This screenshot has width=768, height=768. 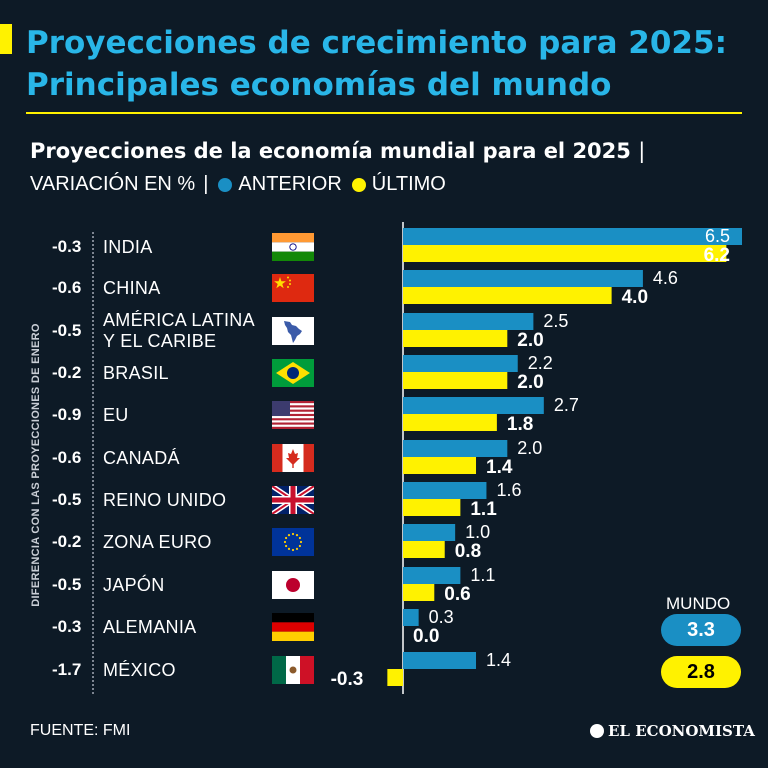 What do you see at coordinates (290, 184) in the screenshot?
I see `legend-prev-label: ANTERIOR` at bounding box center [290, 184].